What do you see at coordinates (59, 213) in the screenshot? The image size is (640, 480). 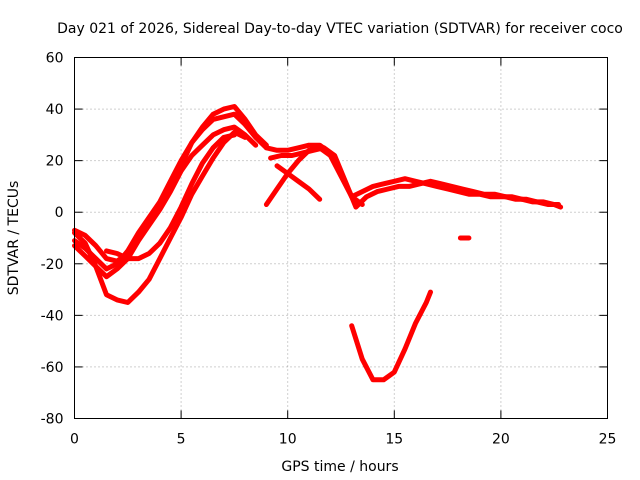 I see `y-tick-label: 0` at bounding box center [59, 213].